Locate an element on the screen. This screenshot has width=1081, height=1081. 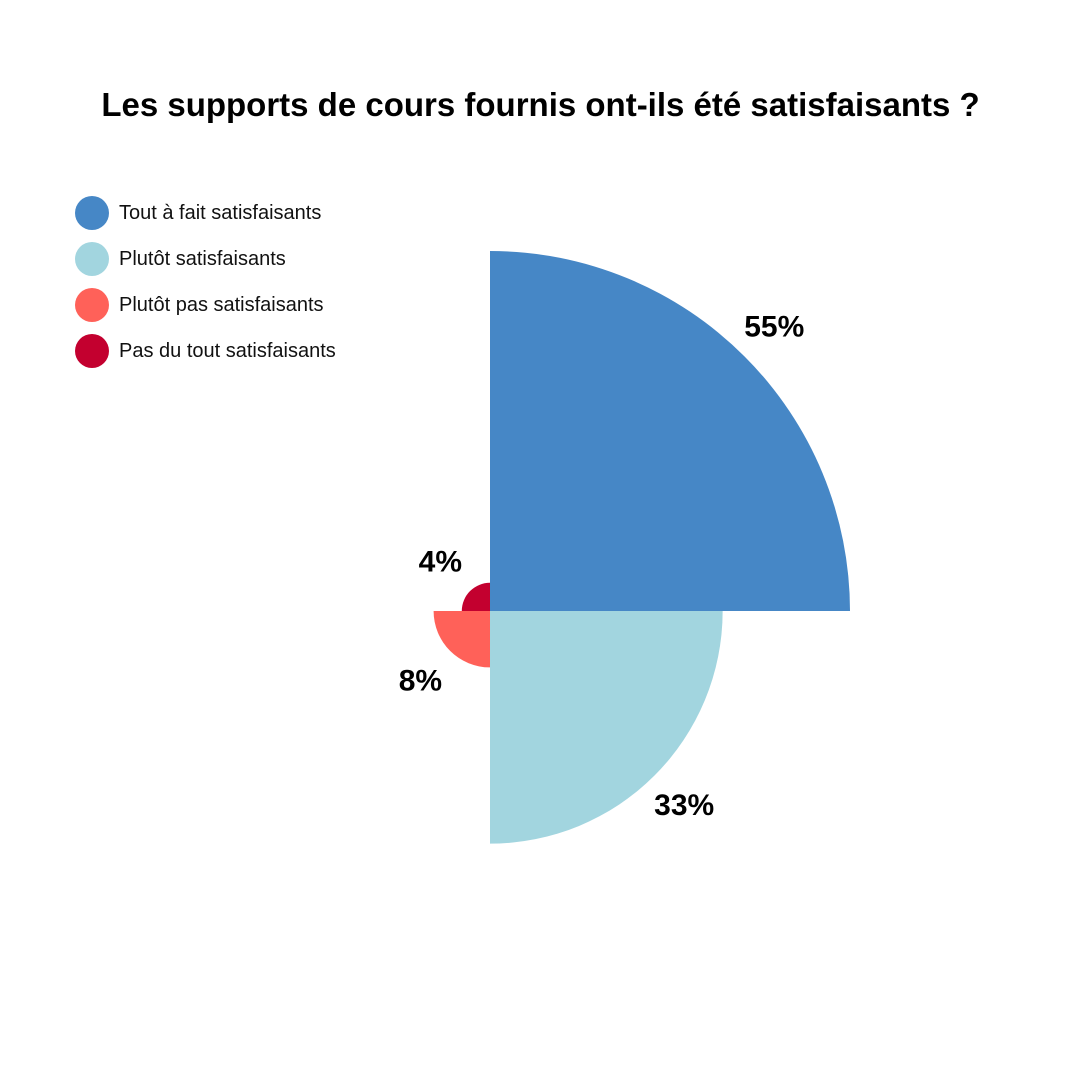
data-label: 4% is located at coordinates (440, 561).